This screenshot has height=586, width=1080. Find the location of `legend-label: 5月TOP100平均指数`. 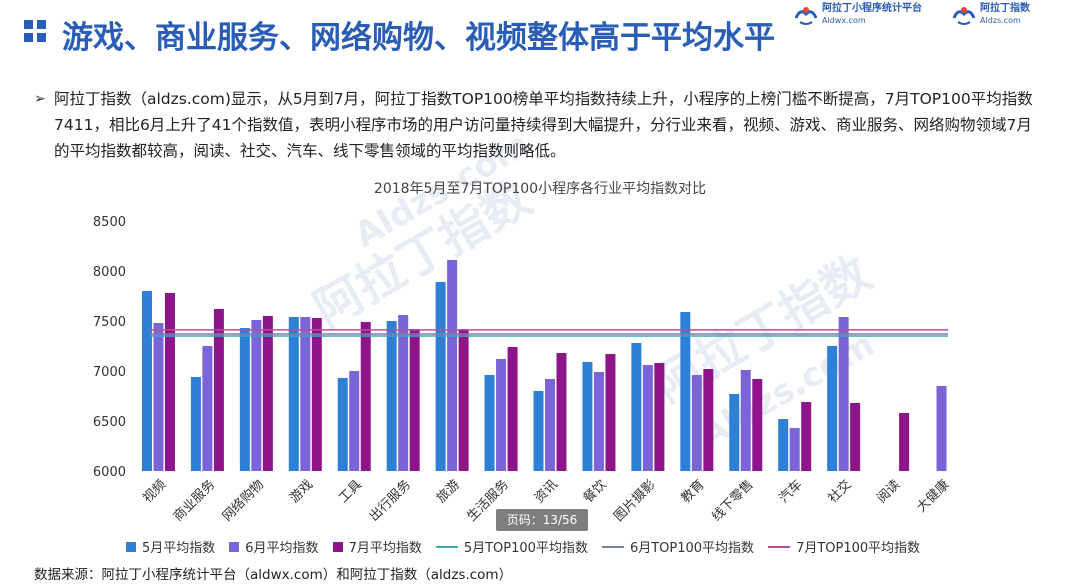

legend-label: 5月TOP100平均指数 is located at coordinates (525, 548).